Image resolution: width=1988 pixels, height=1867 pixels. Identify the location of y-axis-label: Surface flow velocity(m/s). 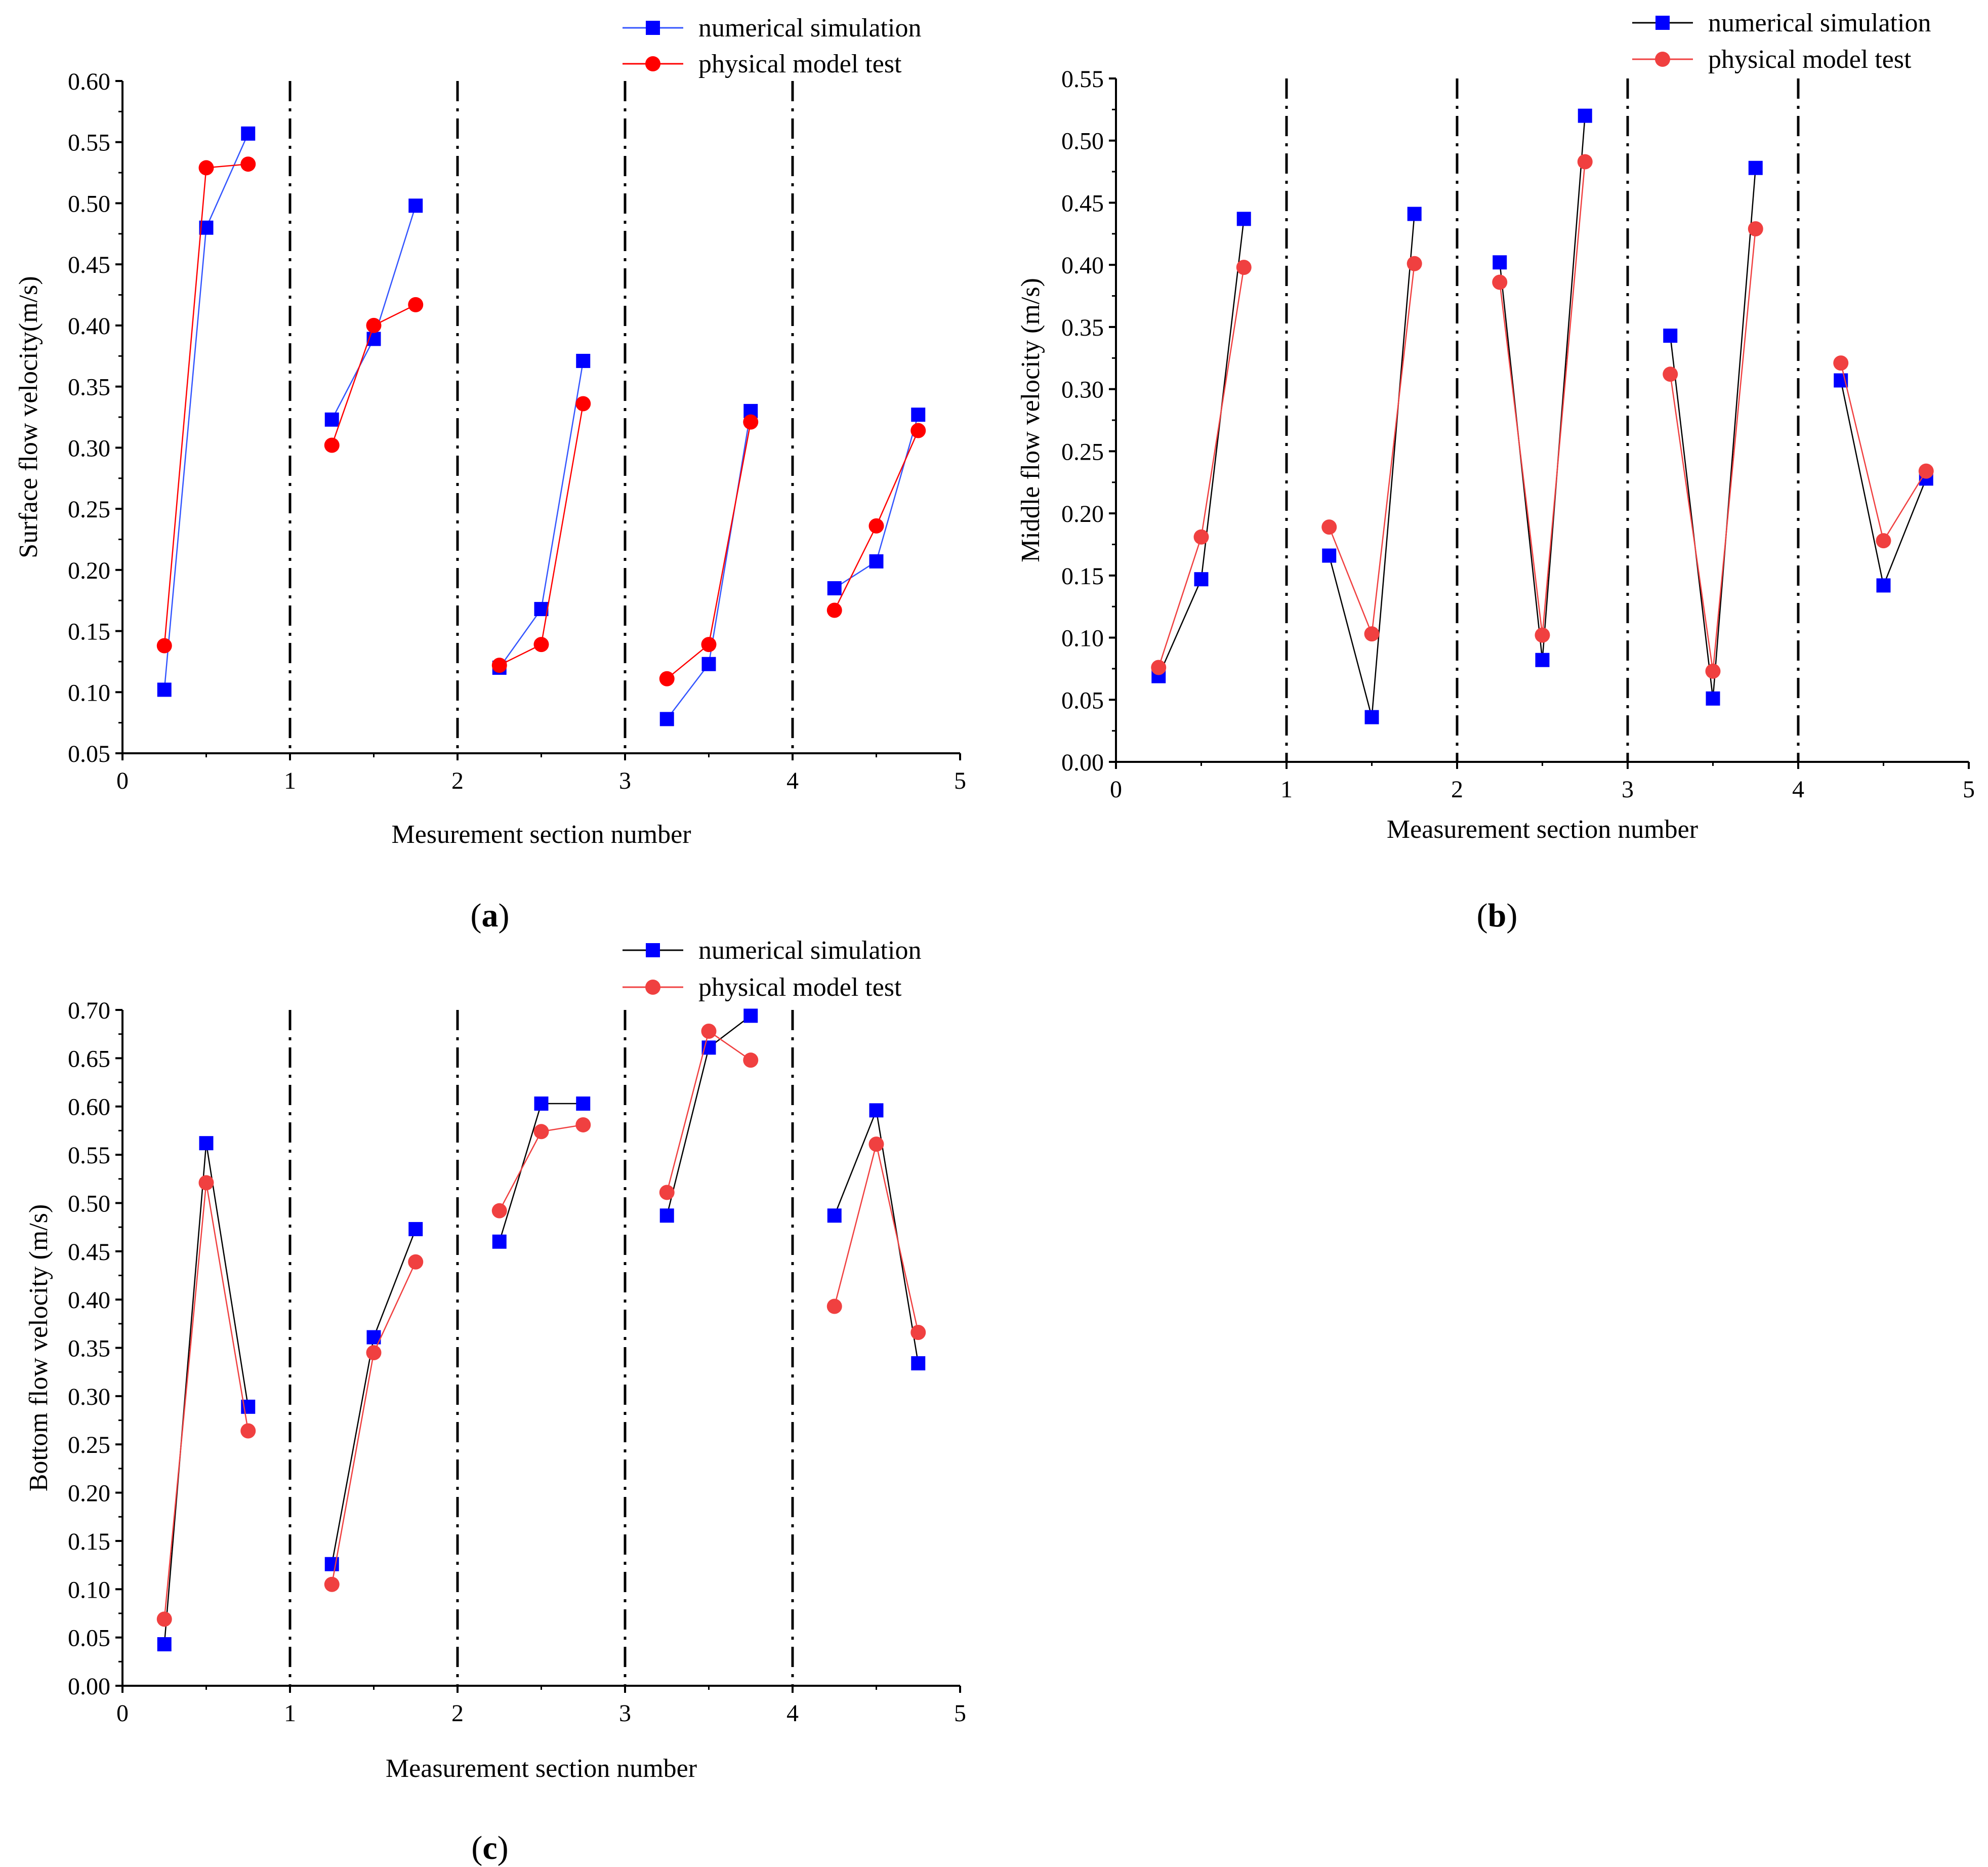
(28, 417).